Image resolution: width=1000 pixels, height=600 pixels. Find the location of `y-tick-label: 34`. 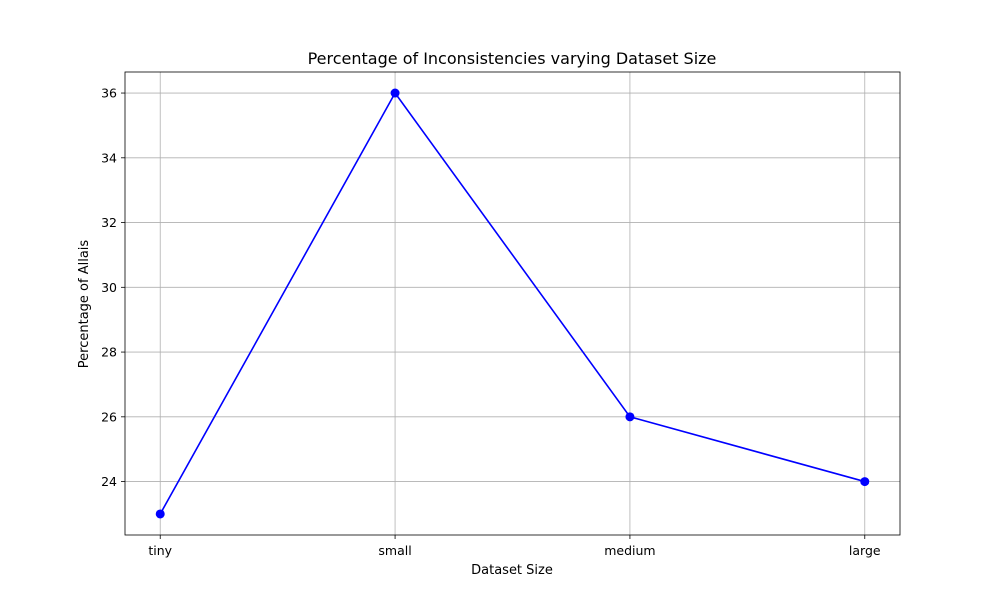

y-tick-label: 34 is located at coordinates (109, 157).